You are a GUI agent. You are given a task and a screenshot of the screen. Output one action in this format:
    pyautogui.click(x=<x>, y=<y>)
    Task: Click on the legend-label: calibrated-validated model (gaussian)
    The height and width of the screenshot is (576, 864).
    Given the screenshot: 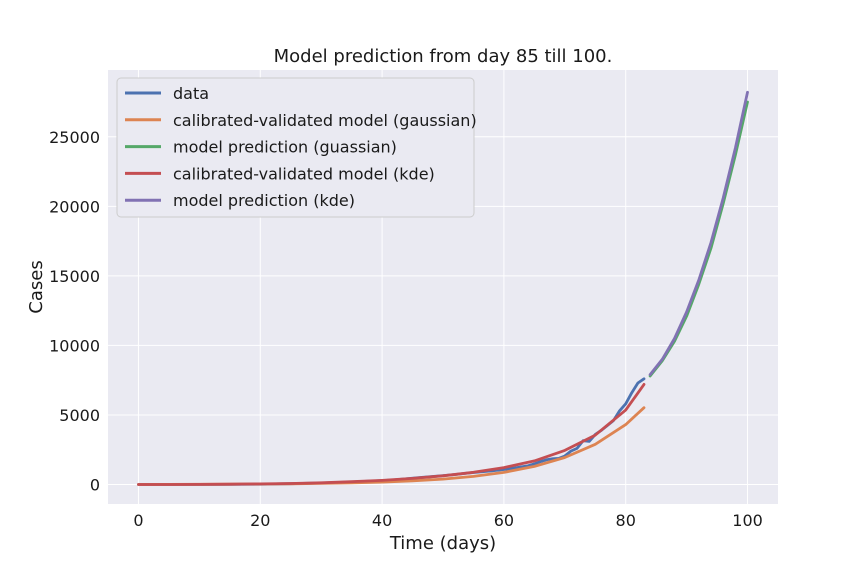 What is the action you would take?
    pyautogui.click(x=325, y=120)
    